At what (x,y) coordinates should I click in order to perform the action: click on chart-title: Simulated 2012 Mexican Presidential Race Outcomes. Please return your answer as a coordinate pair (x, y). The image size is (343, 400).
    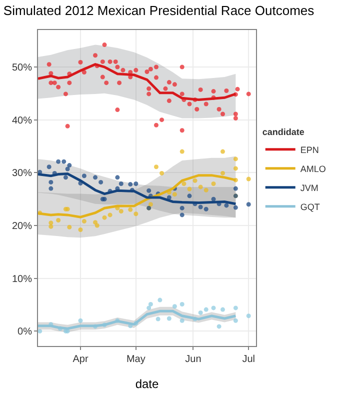
    Looking at the image, I should click on (159, 10).